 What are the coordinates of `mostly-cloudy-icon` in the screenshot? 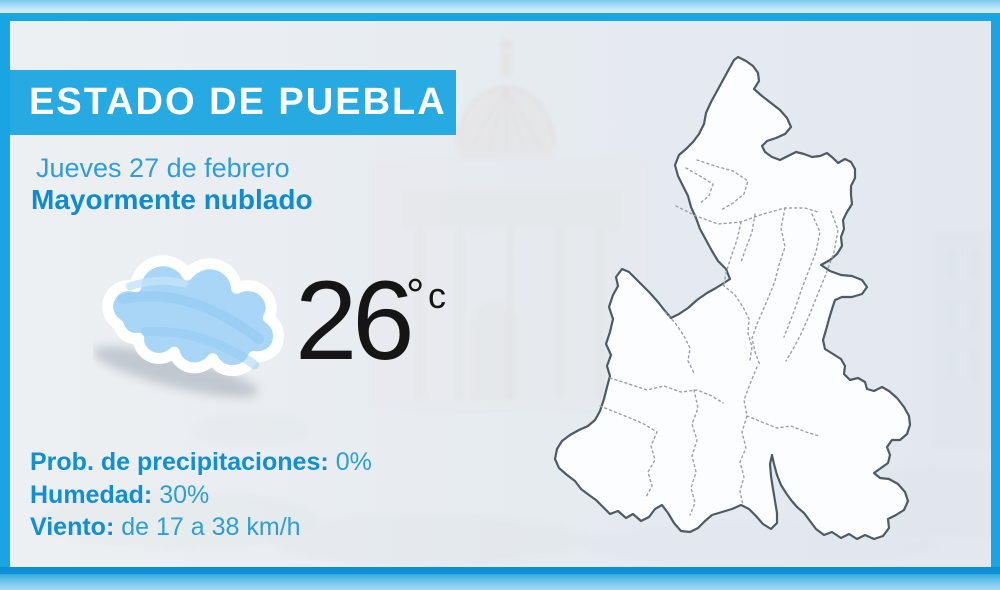 It's located at (188, 326).